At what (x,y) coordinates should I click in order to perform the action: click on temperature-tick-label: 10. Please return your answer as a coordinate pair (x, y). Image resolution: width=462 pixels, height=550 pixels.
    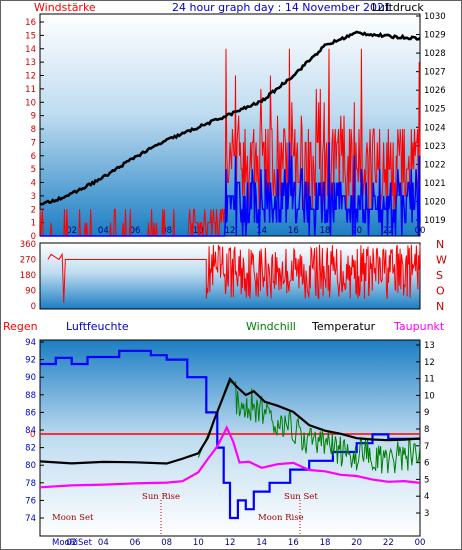
    Looking at the image, I should click on (429, 396).